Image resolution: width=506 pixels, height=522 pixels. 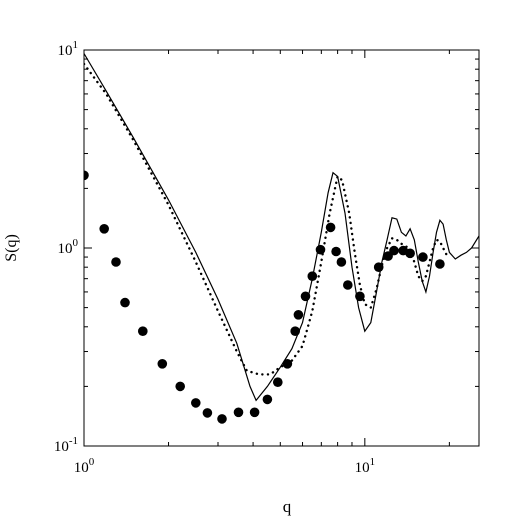 I want to click on tick-exponent: -1, so click(x=73, y=441).